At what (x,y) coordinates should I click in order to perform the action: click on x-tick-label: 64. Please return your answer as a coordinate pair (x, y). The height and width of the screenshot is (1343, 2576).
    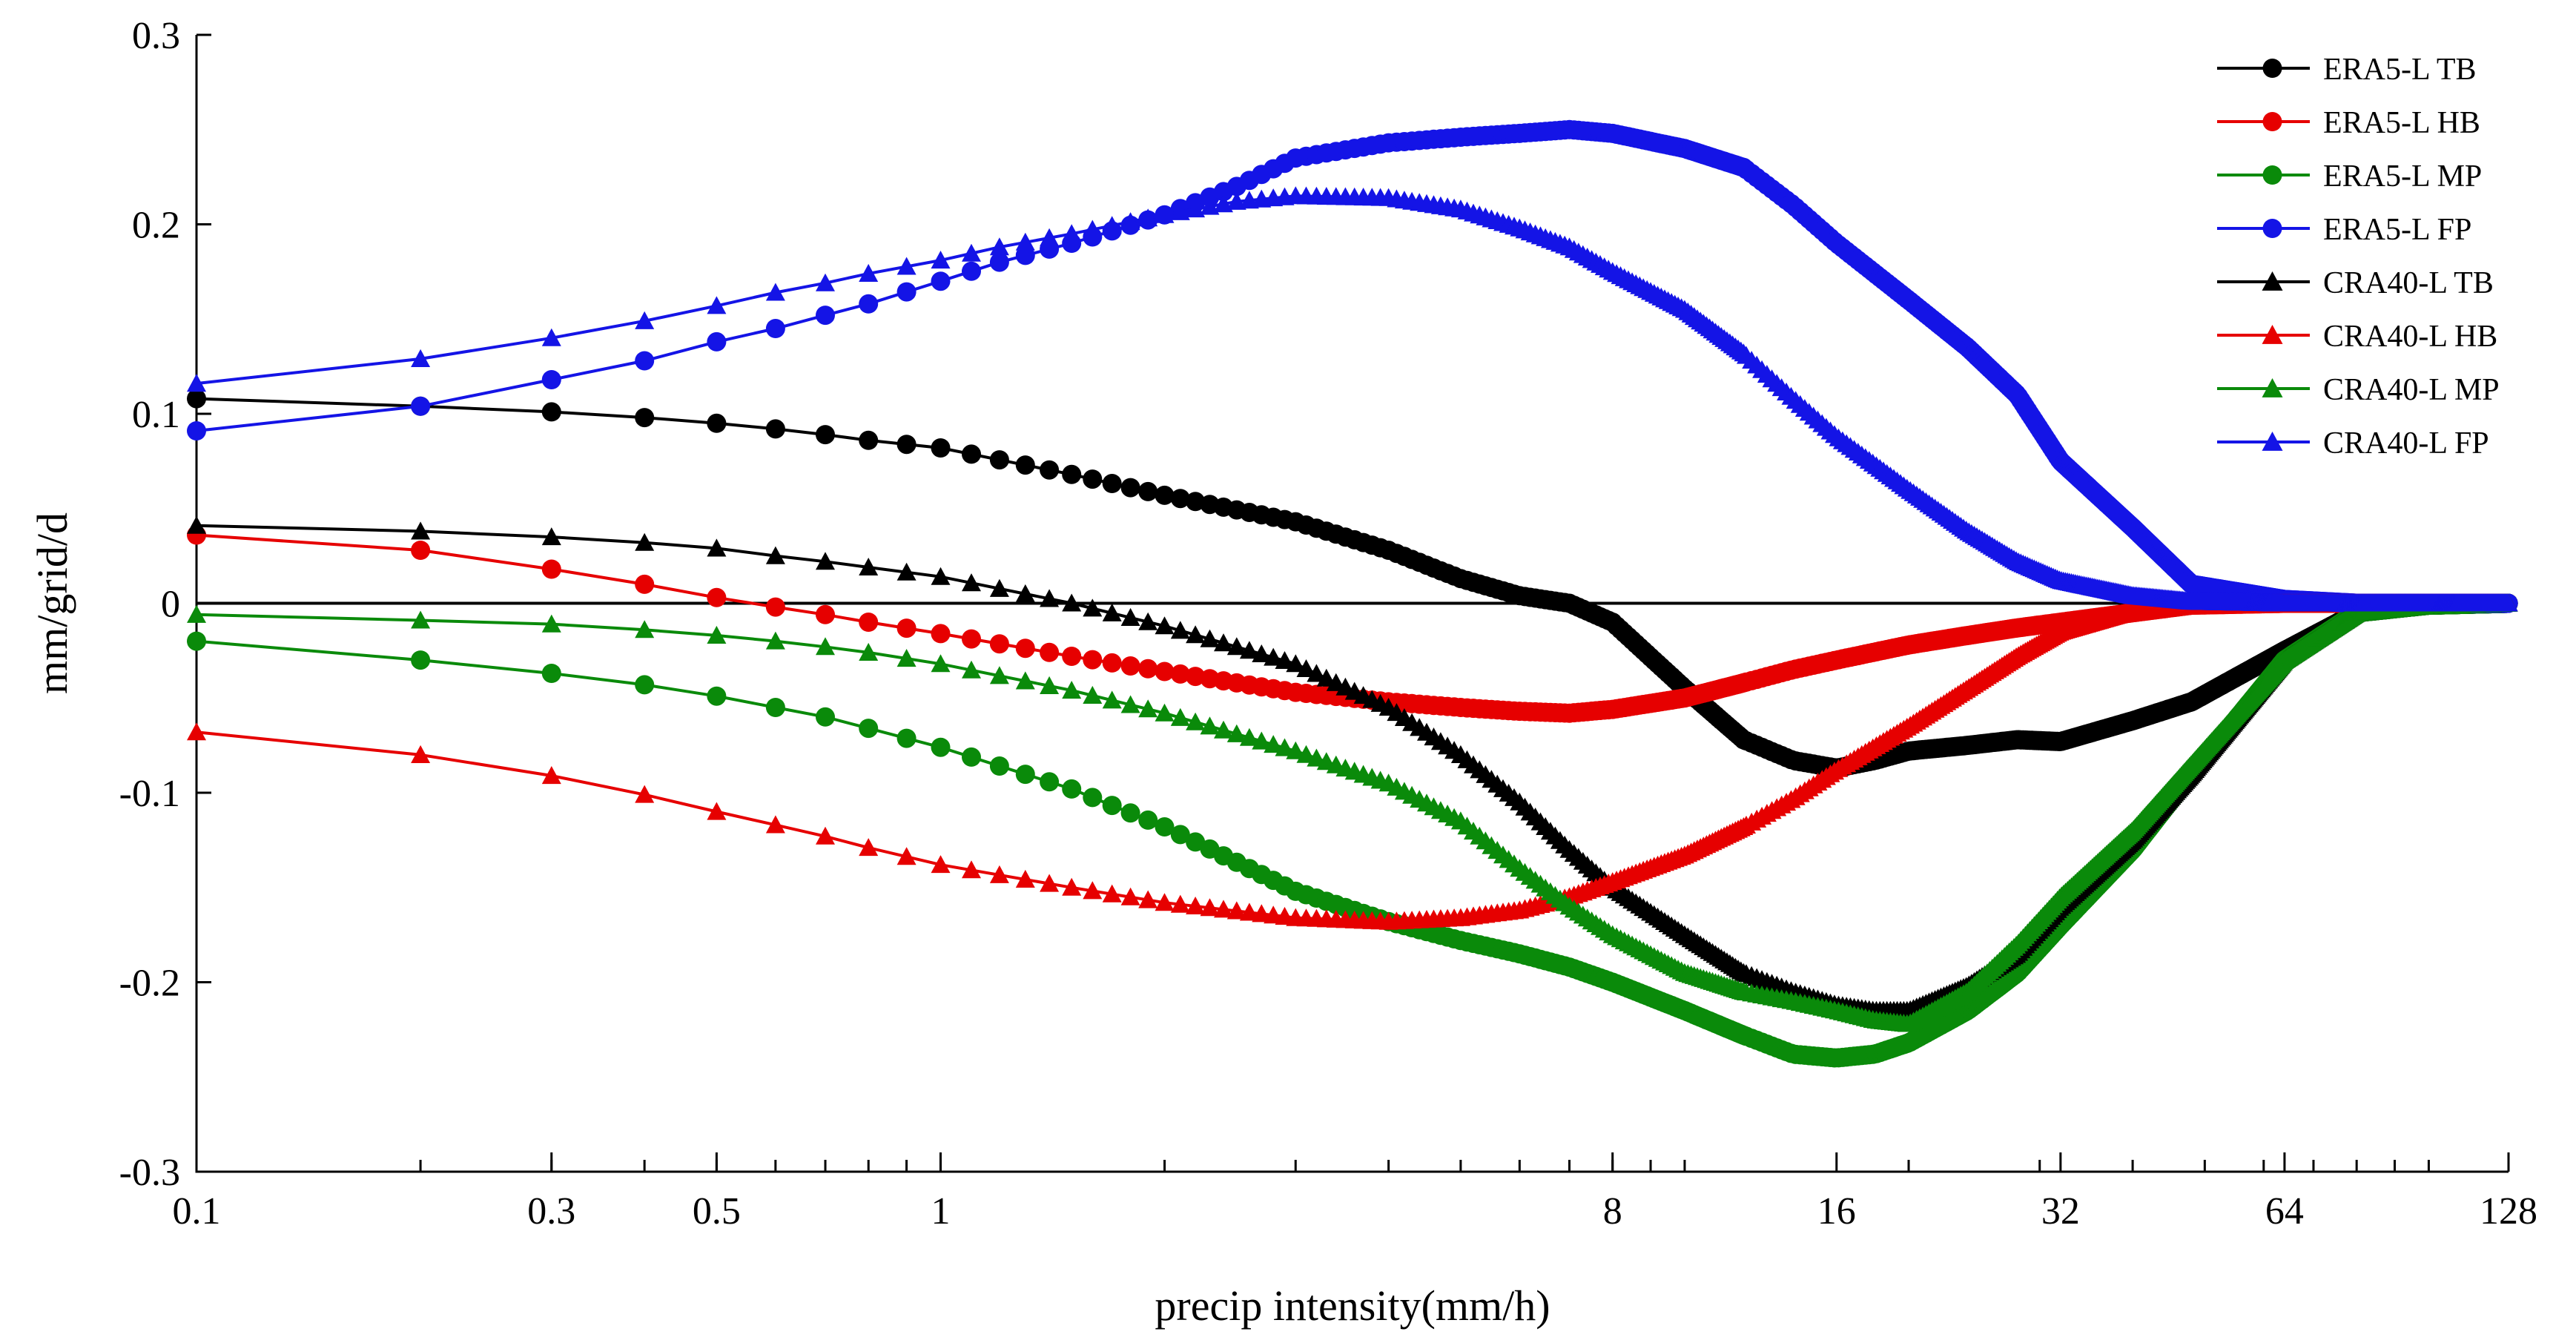
    Looking at the image, I should click on (2284, 1211).